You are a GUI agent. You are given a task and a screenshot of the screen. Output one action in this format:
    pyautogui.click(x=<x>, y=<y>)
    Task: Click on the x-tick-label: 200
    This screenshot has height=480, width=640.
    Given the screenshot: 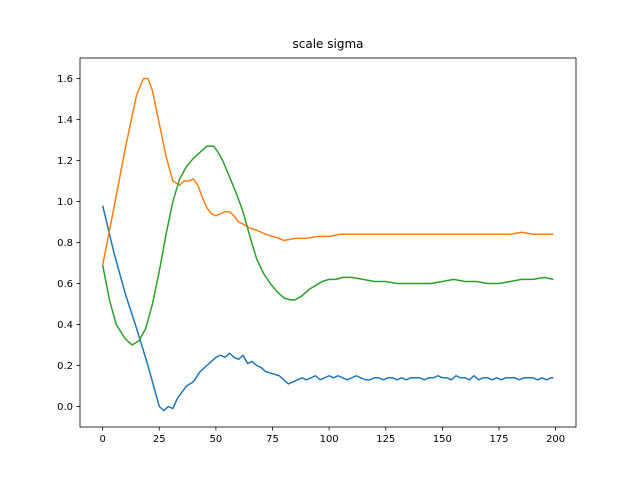 What is the action you would take?
    pyautogui.click(x=555, y=439)
    